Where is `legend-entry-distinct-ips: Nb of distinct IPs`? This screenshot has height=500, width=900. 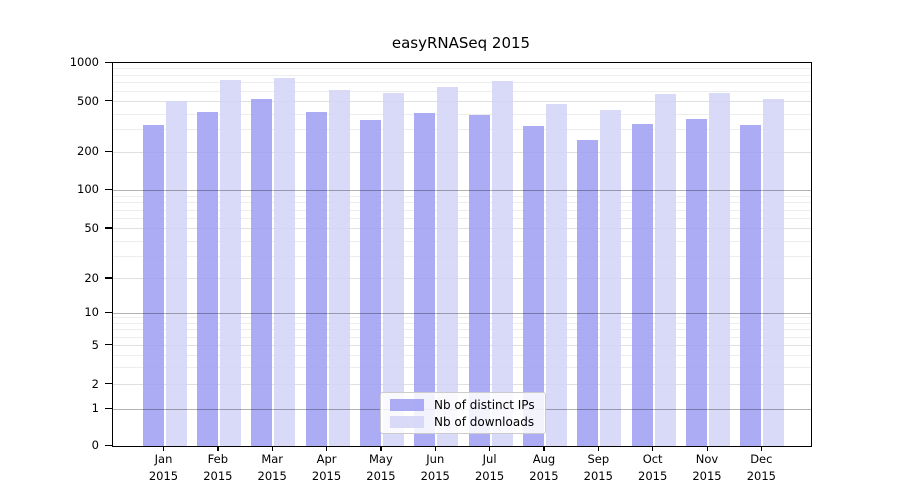 legend-entry-distinct-ips: Nb of distinct IPs is located at coordinates (463, 405).